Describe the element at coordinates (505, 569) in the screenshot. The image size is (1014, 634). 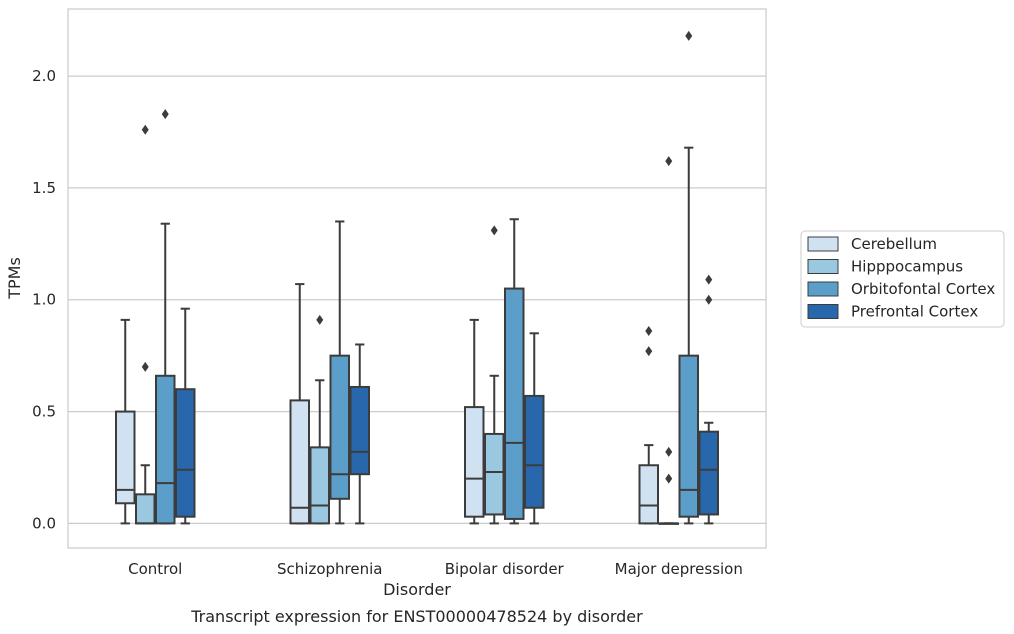
I see `x-tick-label: Bipolar disorder` at that location.